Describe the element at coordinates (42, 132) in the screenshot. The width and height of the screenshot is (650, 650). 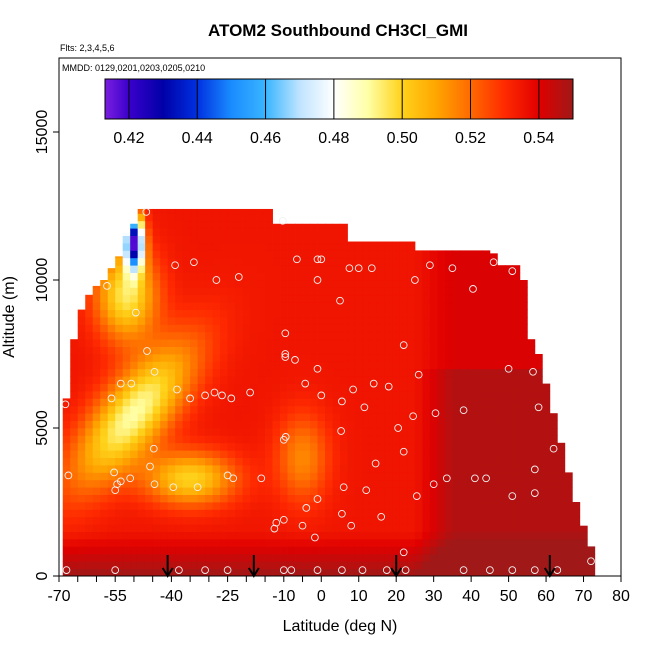
I see `y-tick-label: 15000` at that location.